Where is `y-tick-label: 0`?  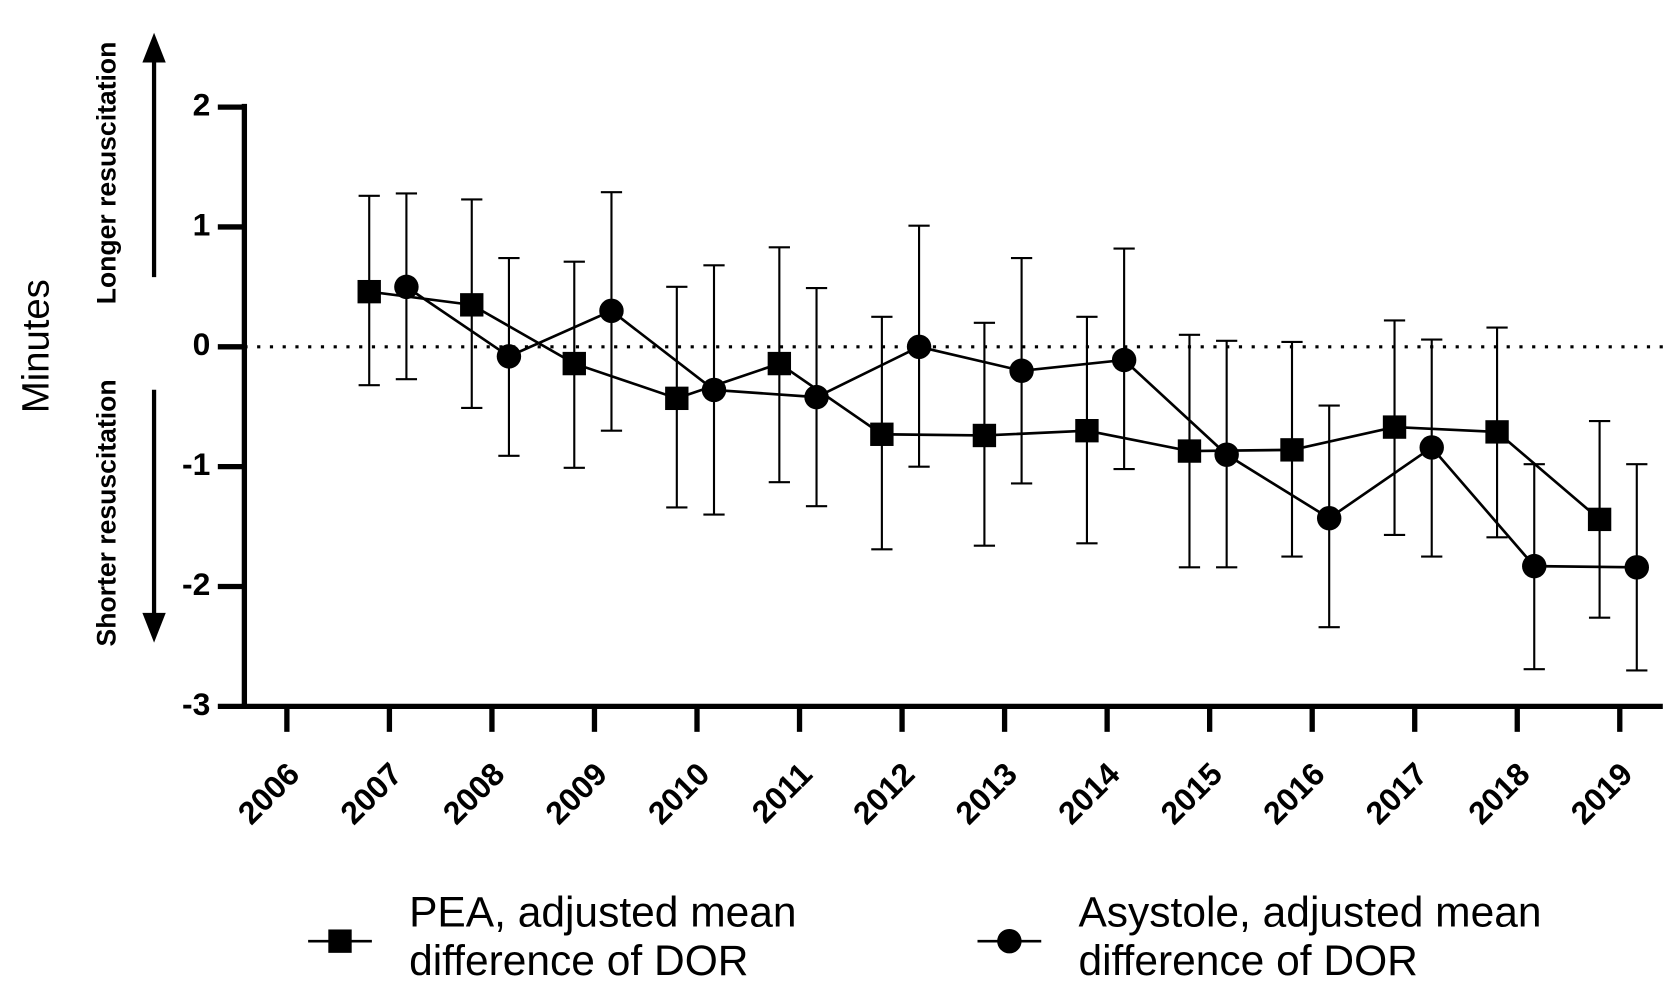 y-tick-label: 0 is located at coordinates (202, 344).